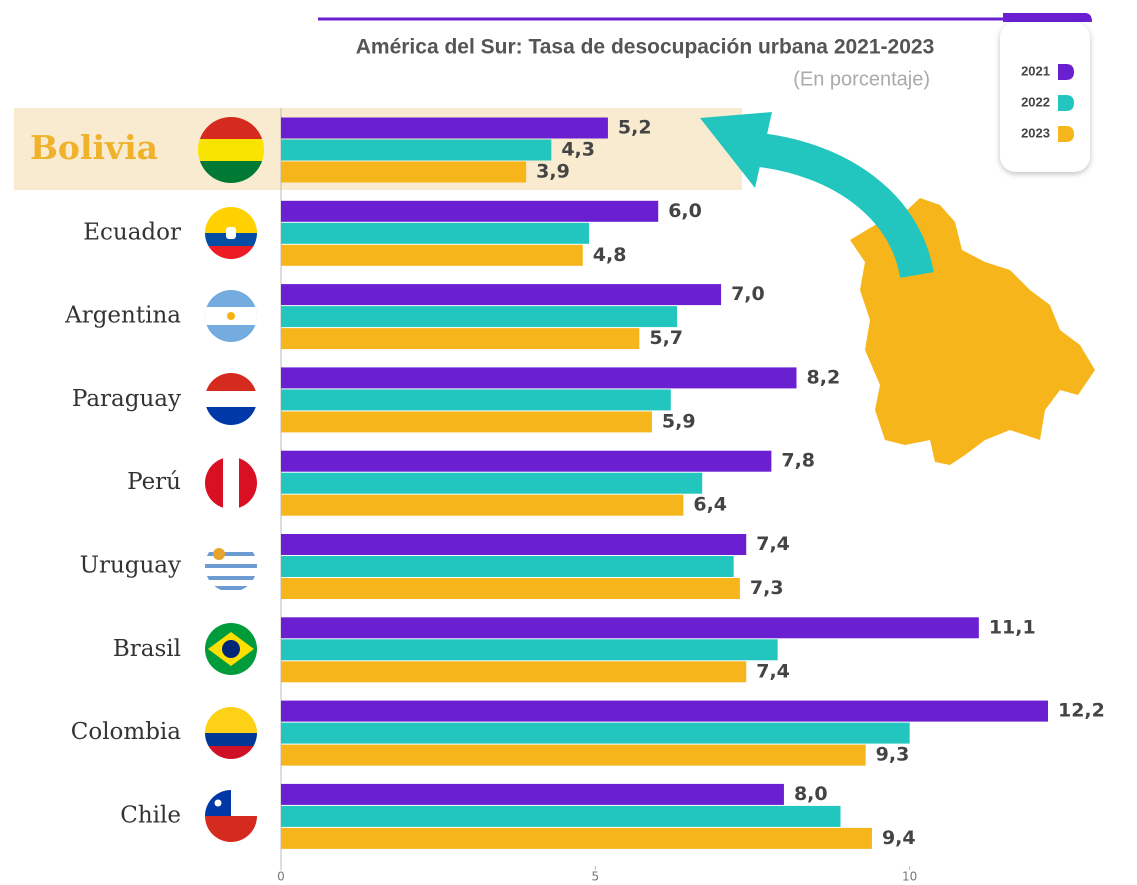  Describe the element at coordinates (231, 316) in the screenshot. I see `flag-argentina` at that location.